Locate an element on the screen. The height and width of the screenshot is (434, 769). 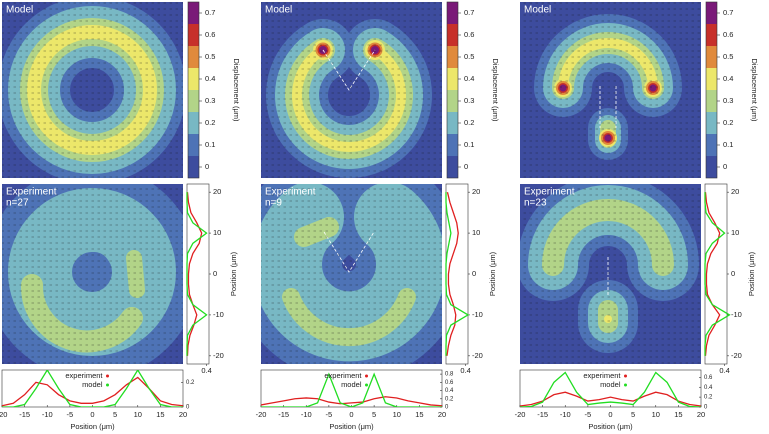
y-tick-label: -20 is located at coordinates (477, 355).